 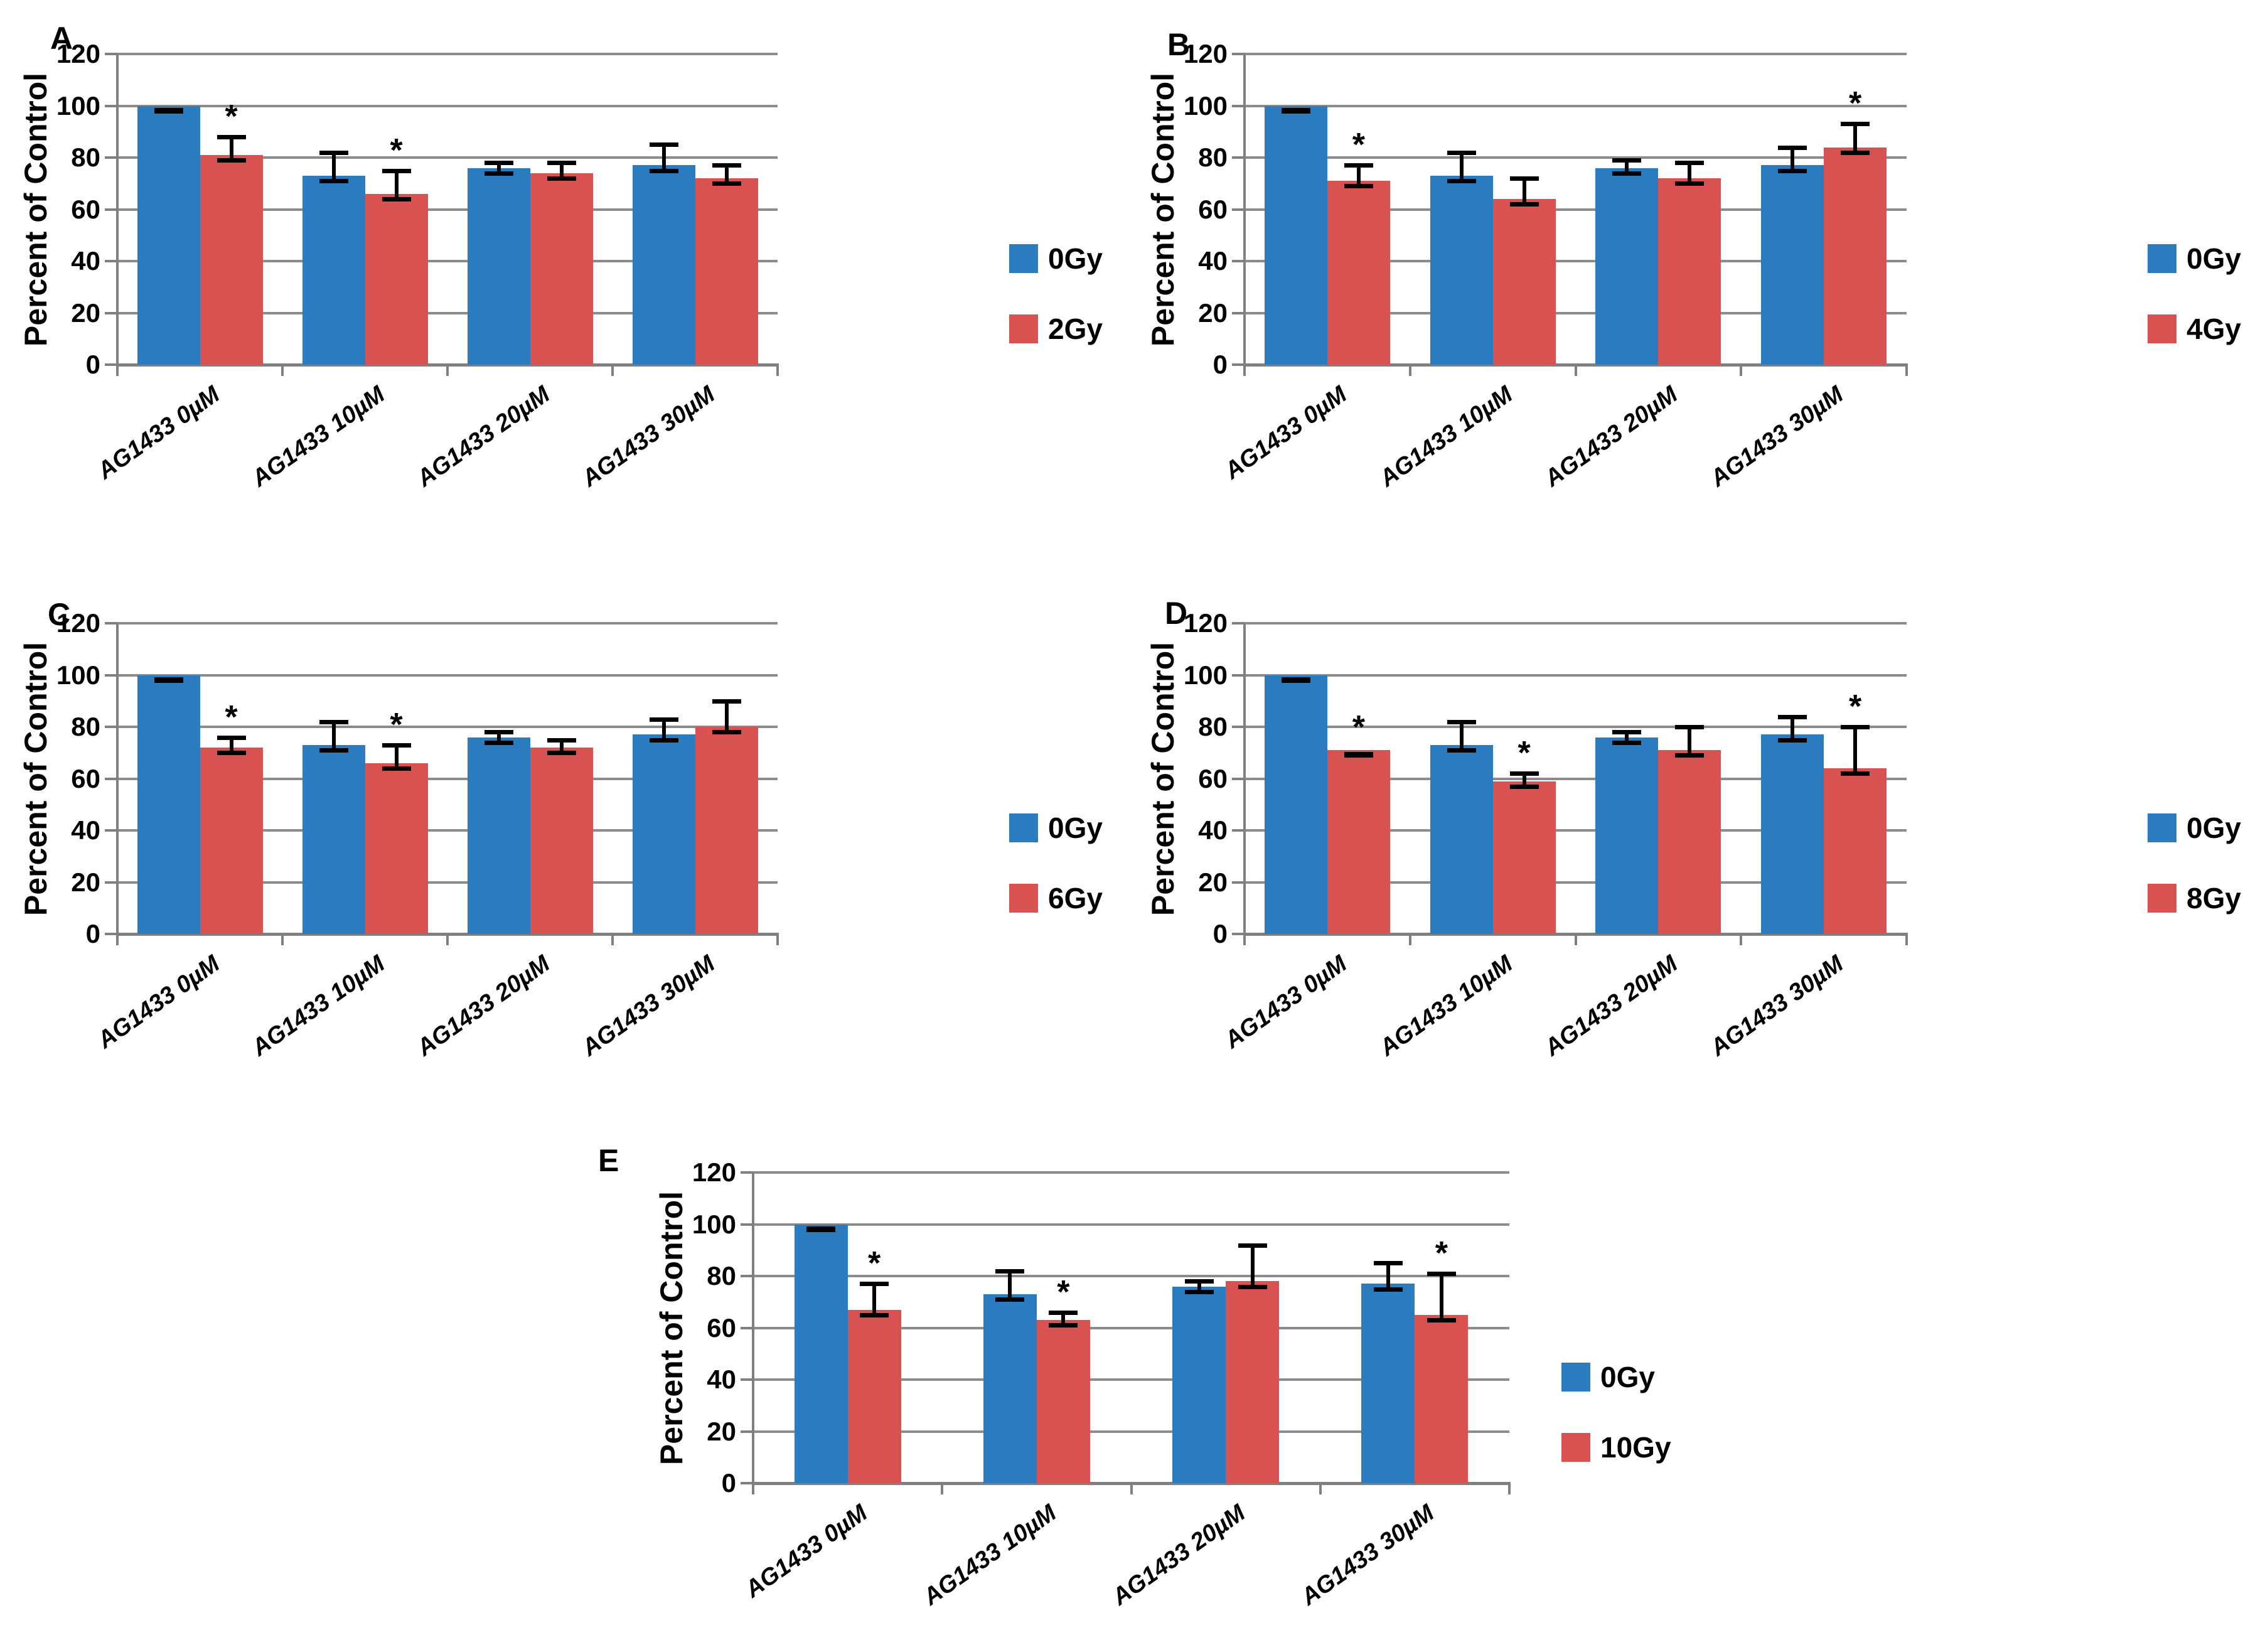 What do you see at coordinates (2214, 898) in the screenshot?
I see `legend-label-8gy: 8Gy` at bounding box center [2214, 898].